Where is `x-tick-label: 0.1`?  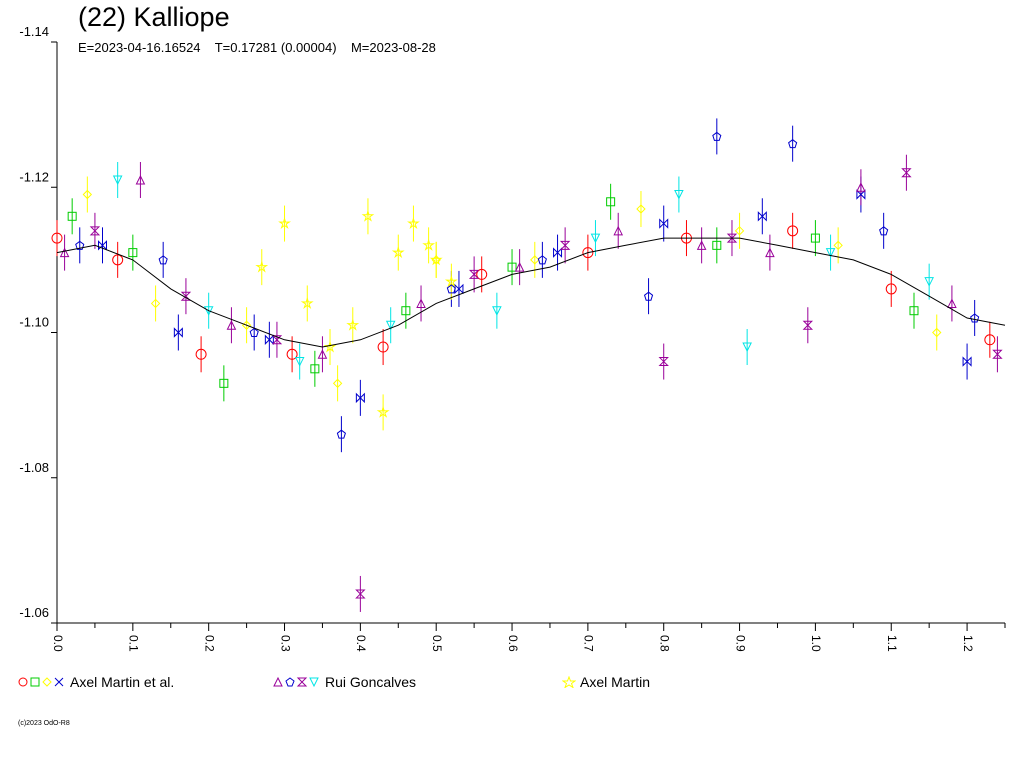
x-tick-label: 0.1 is located at coordinates (134, 643).